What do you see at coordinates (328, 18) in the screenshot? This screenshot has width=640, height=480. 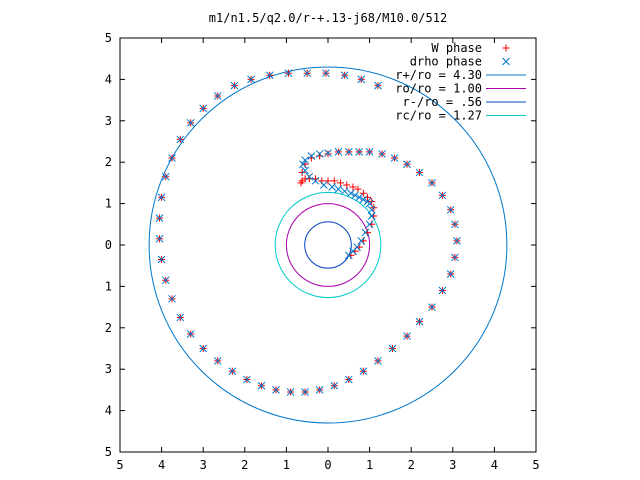 I see `chart-title: m1/n1.5/q2.0/r-+.13-j68/M10.0/512` at bounding box center [328, 18].